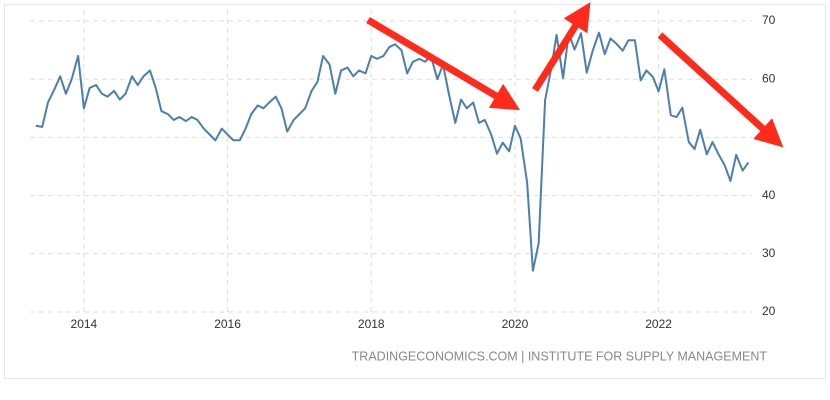  What do you see at coordinates (769, 311) in the screenshot?
I see `y-tick-label: 20` at bounding box center [769, 311].